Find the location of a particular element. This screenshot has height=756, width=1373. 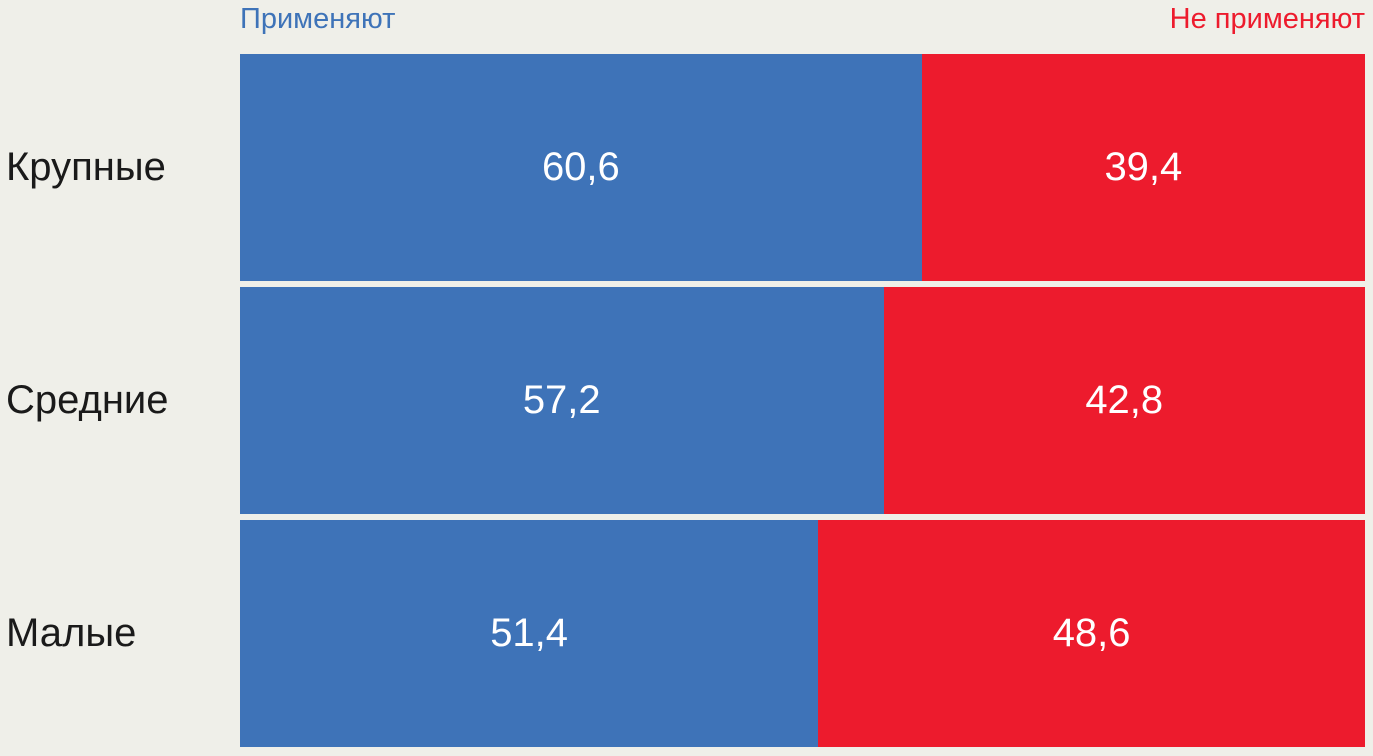

bar-segment-applied: 57,2 is located at coordinates (562, 400).